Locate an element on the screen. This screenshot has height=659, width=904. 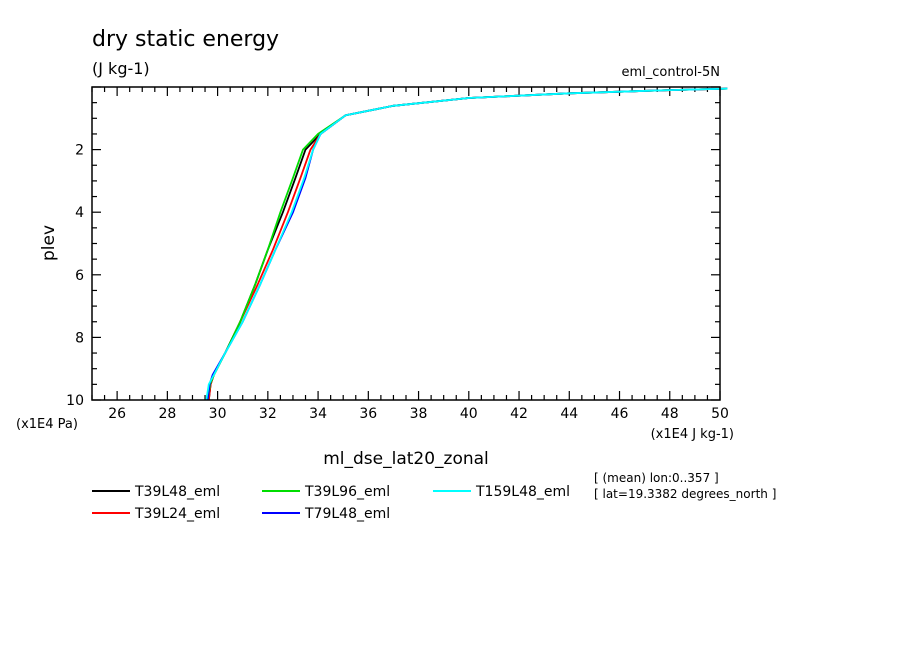
legend-label: T79L48_eml is located at coordinates (347, 514).